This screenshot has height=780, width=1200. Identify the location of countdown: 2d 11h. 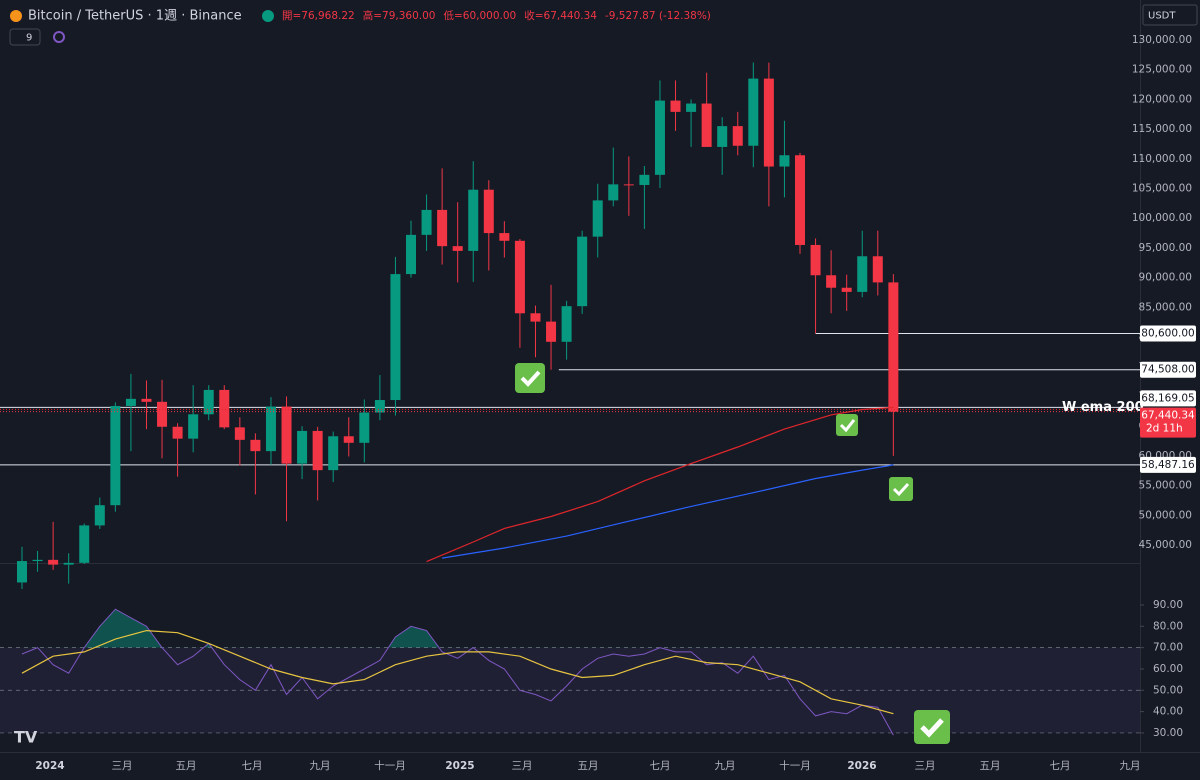
(1164, 429).